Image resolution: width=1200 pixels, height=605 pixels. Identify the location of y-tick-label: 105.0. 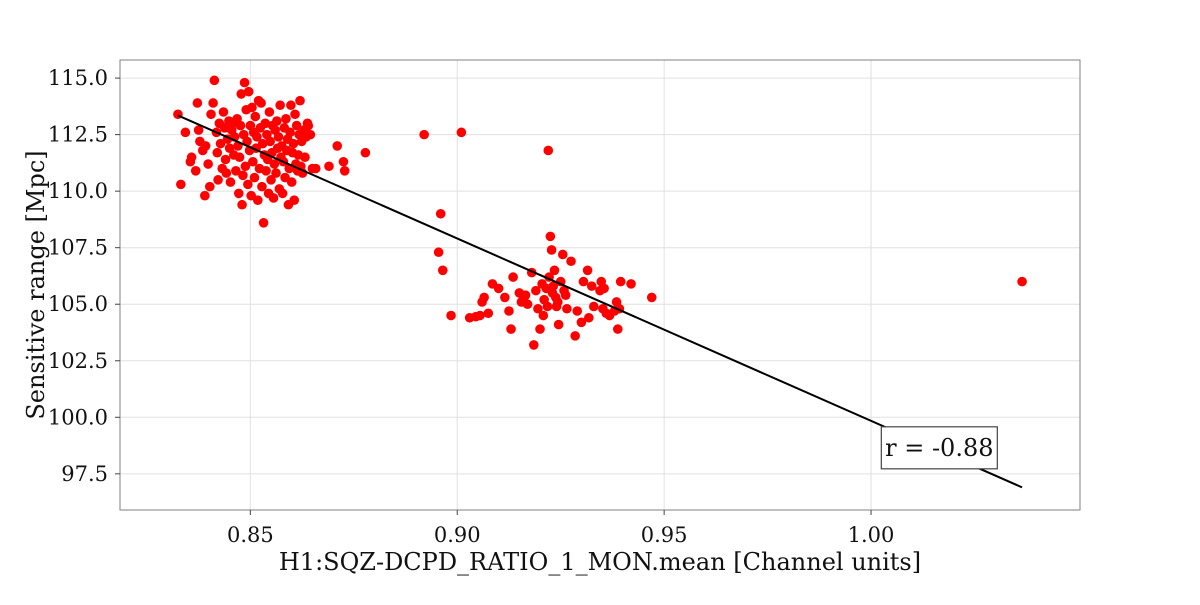
(78, 304).